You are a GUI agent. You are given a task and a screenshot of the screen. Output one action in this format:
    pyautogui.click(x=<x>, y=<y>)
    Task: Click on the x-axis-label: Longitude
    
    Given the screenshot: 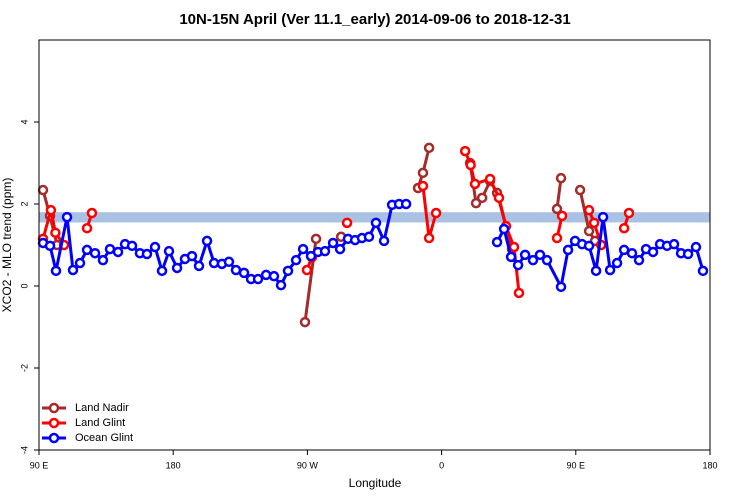 What is the action you would take?
    pyautogui.click(x=375, y=483)
    